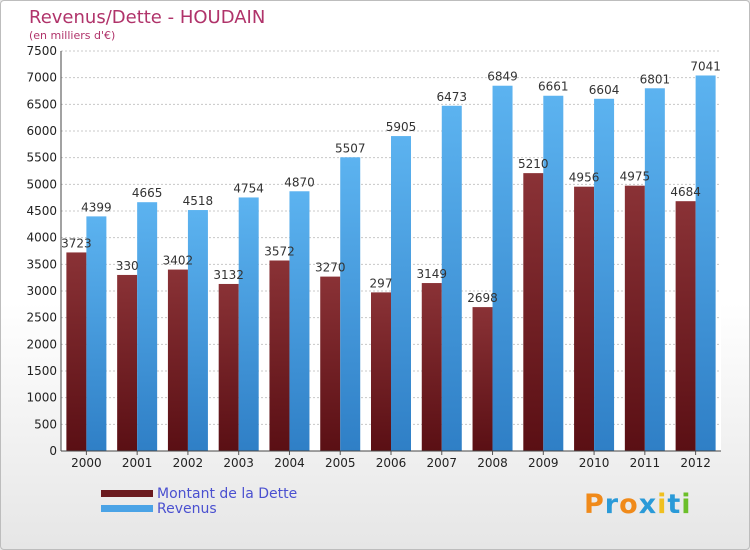 This screenshot has height=550, width=750. What do you see at coordinates (584, 178) in the screenshot?
I see `data-label-dette: 4956` at bounding box center [584, 178].